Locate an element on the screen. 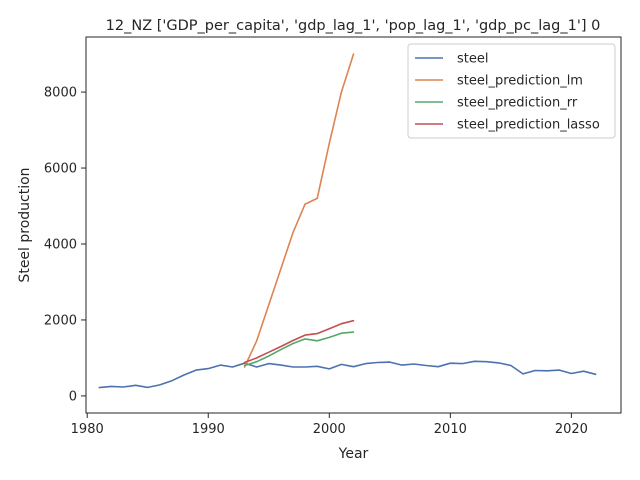  y-axis-ticks: 0 2000 4000 6000 8000 is located at coordinates (65, 245).